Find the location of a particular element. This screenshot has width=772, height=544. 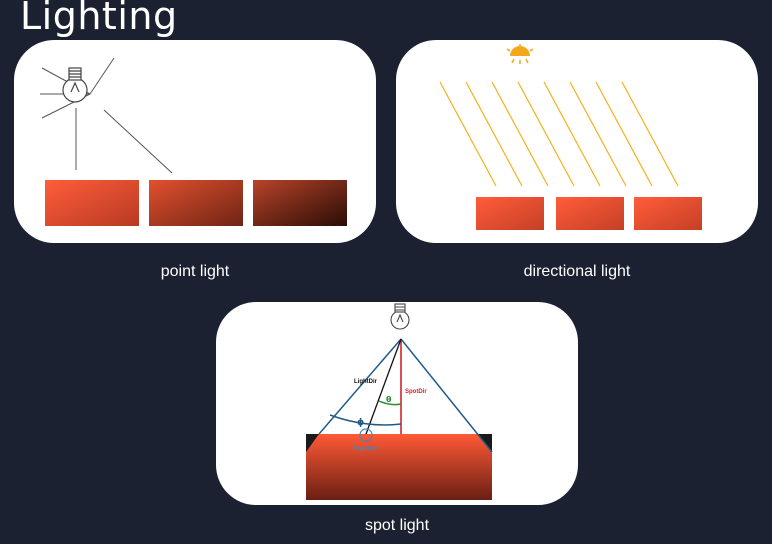

light-direction-line is located at coordinates (383, 386).